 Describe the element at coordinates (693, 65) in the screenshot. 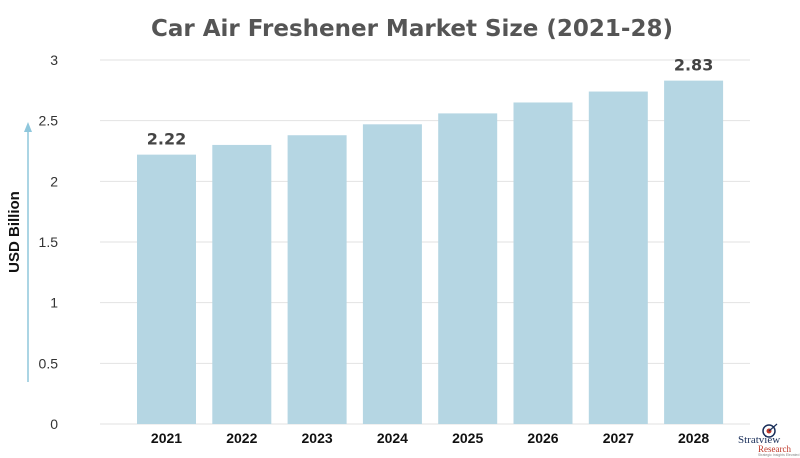

I see `data-label: 2.83` at that location.